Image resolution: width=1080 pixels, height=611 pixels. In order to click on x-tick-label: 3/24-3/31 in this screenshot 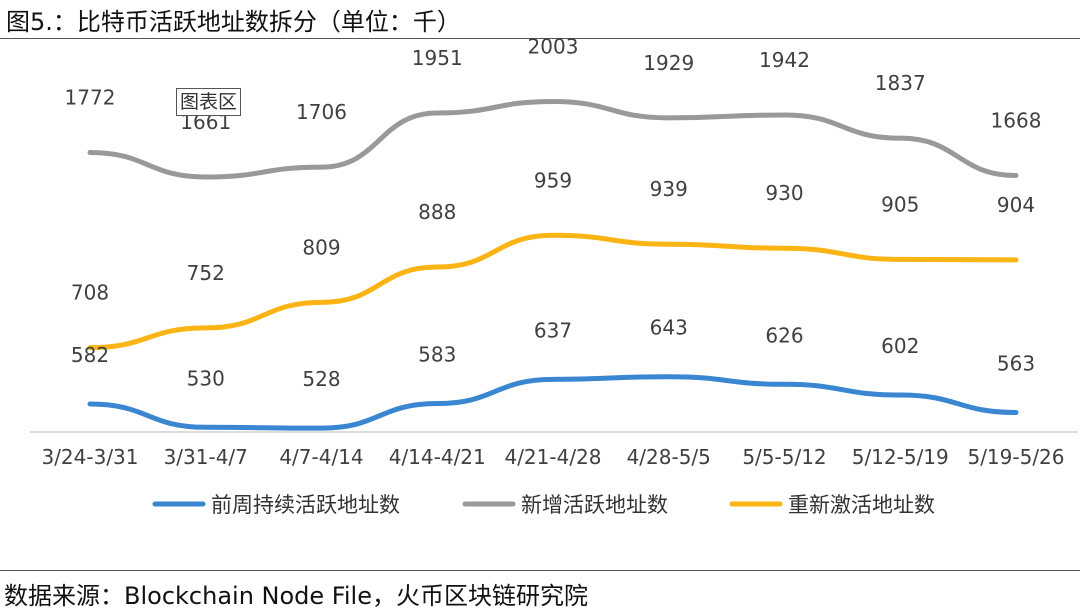, I will do `click(89, 457)`.